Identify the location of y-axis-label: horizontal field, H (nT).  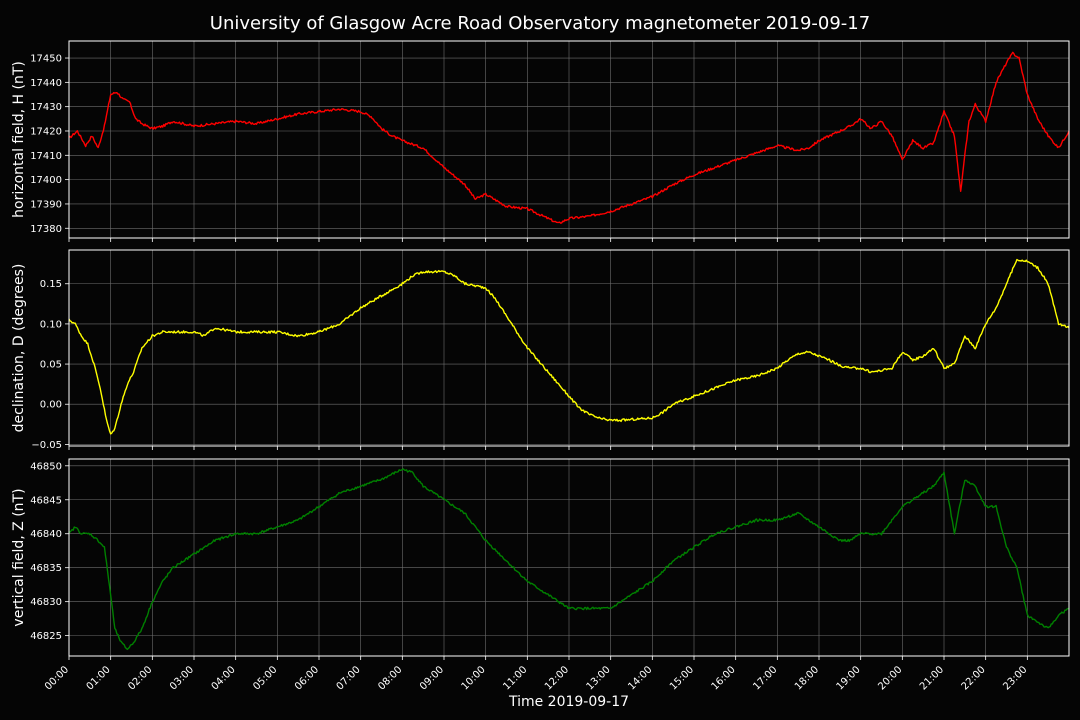
(19, 139).